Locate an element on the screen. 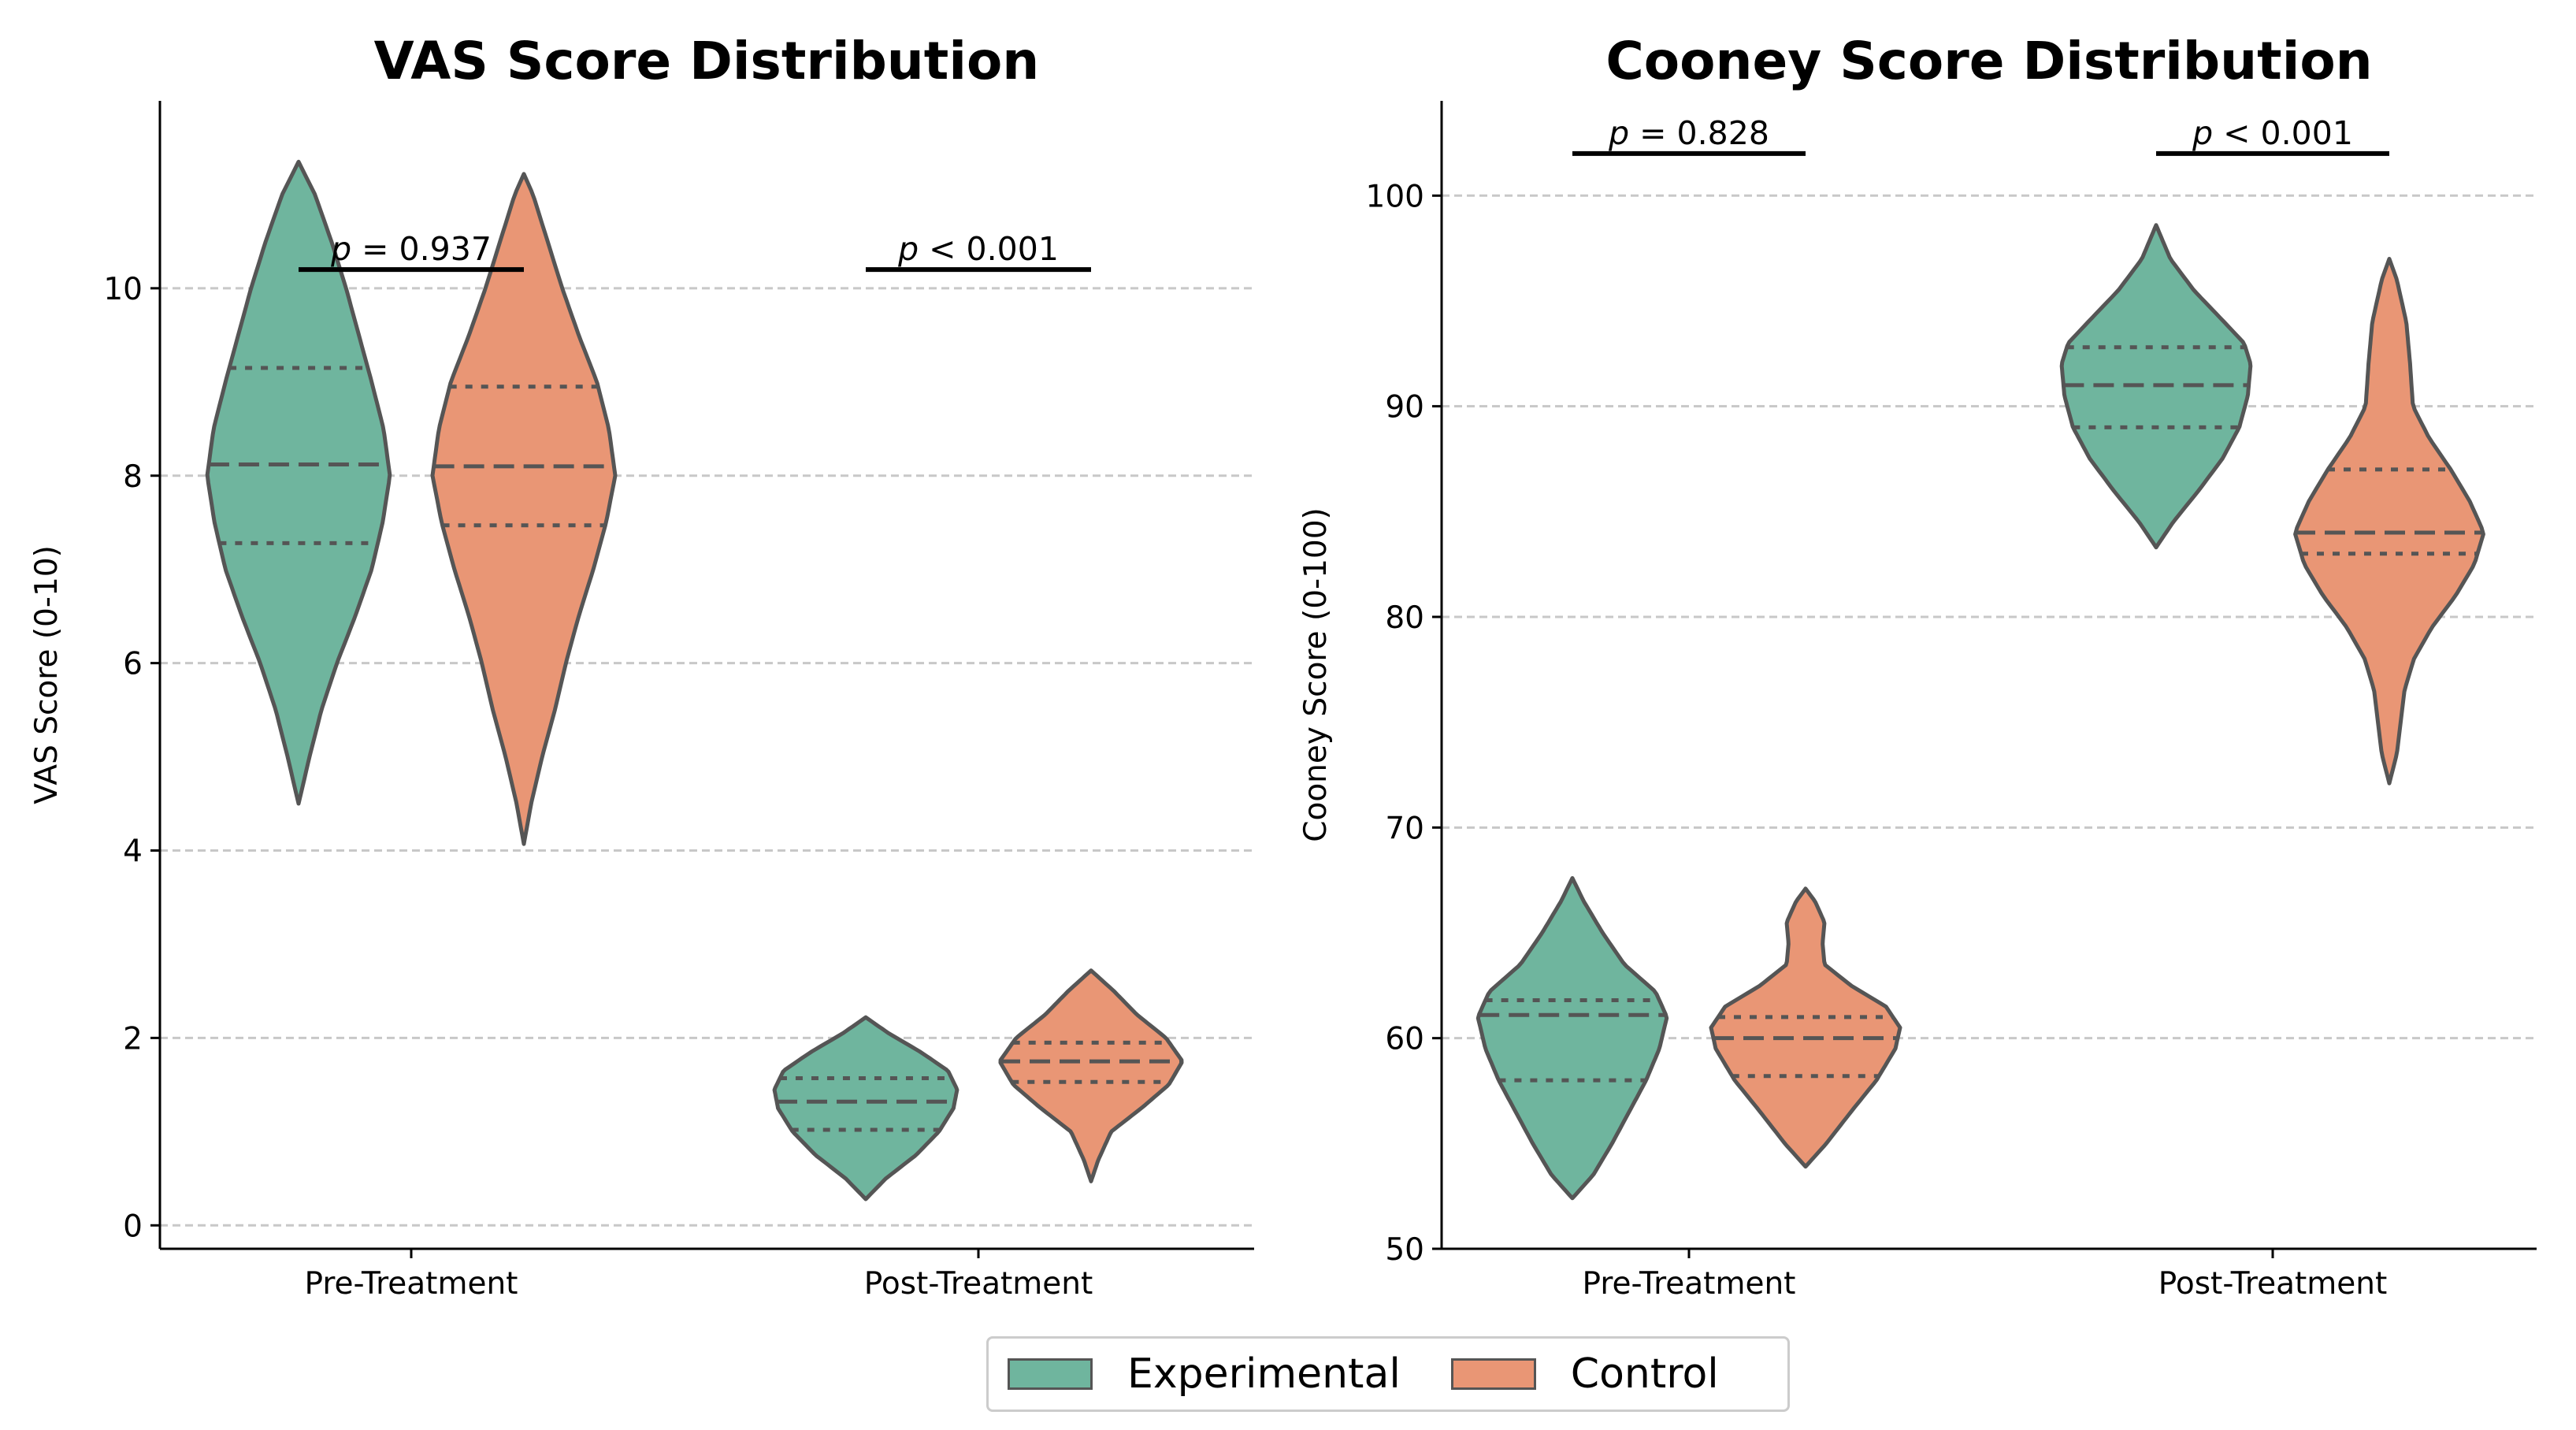 The width and height of the screenshot is (2576, 1430). cooney-p-value-label: p < 0.001 is located at coordinates (2272, 133).